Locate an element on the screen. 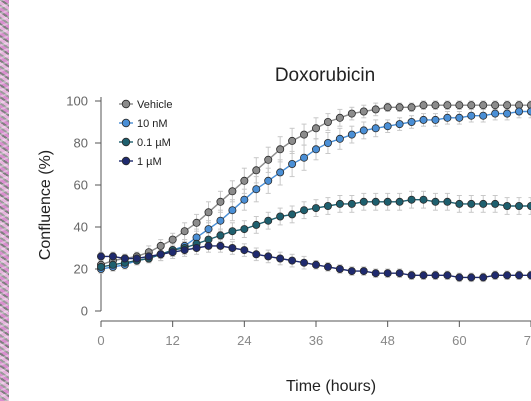 Image resolution: width=531 pixels, height=401 pixels. y-tick-label: 100 is located at coordinates (77, 101).